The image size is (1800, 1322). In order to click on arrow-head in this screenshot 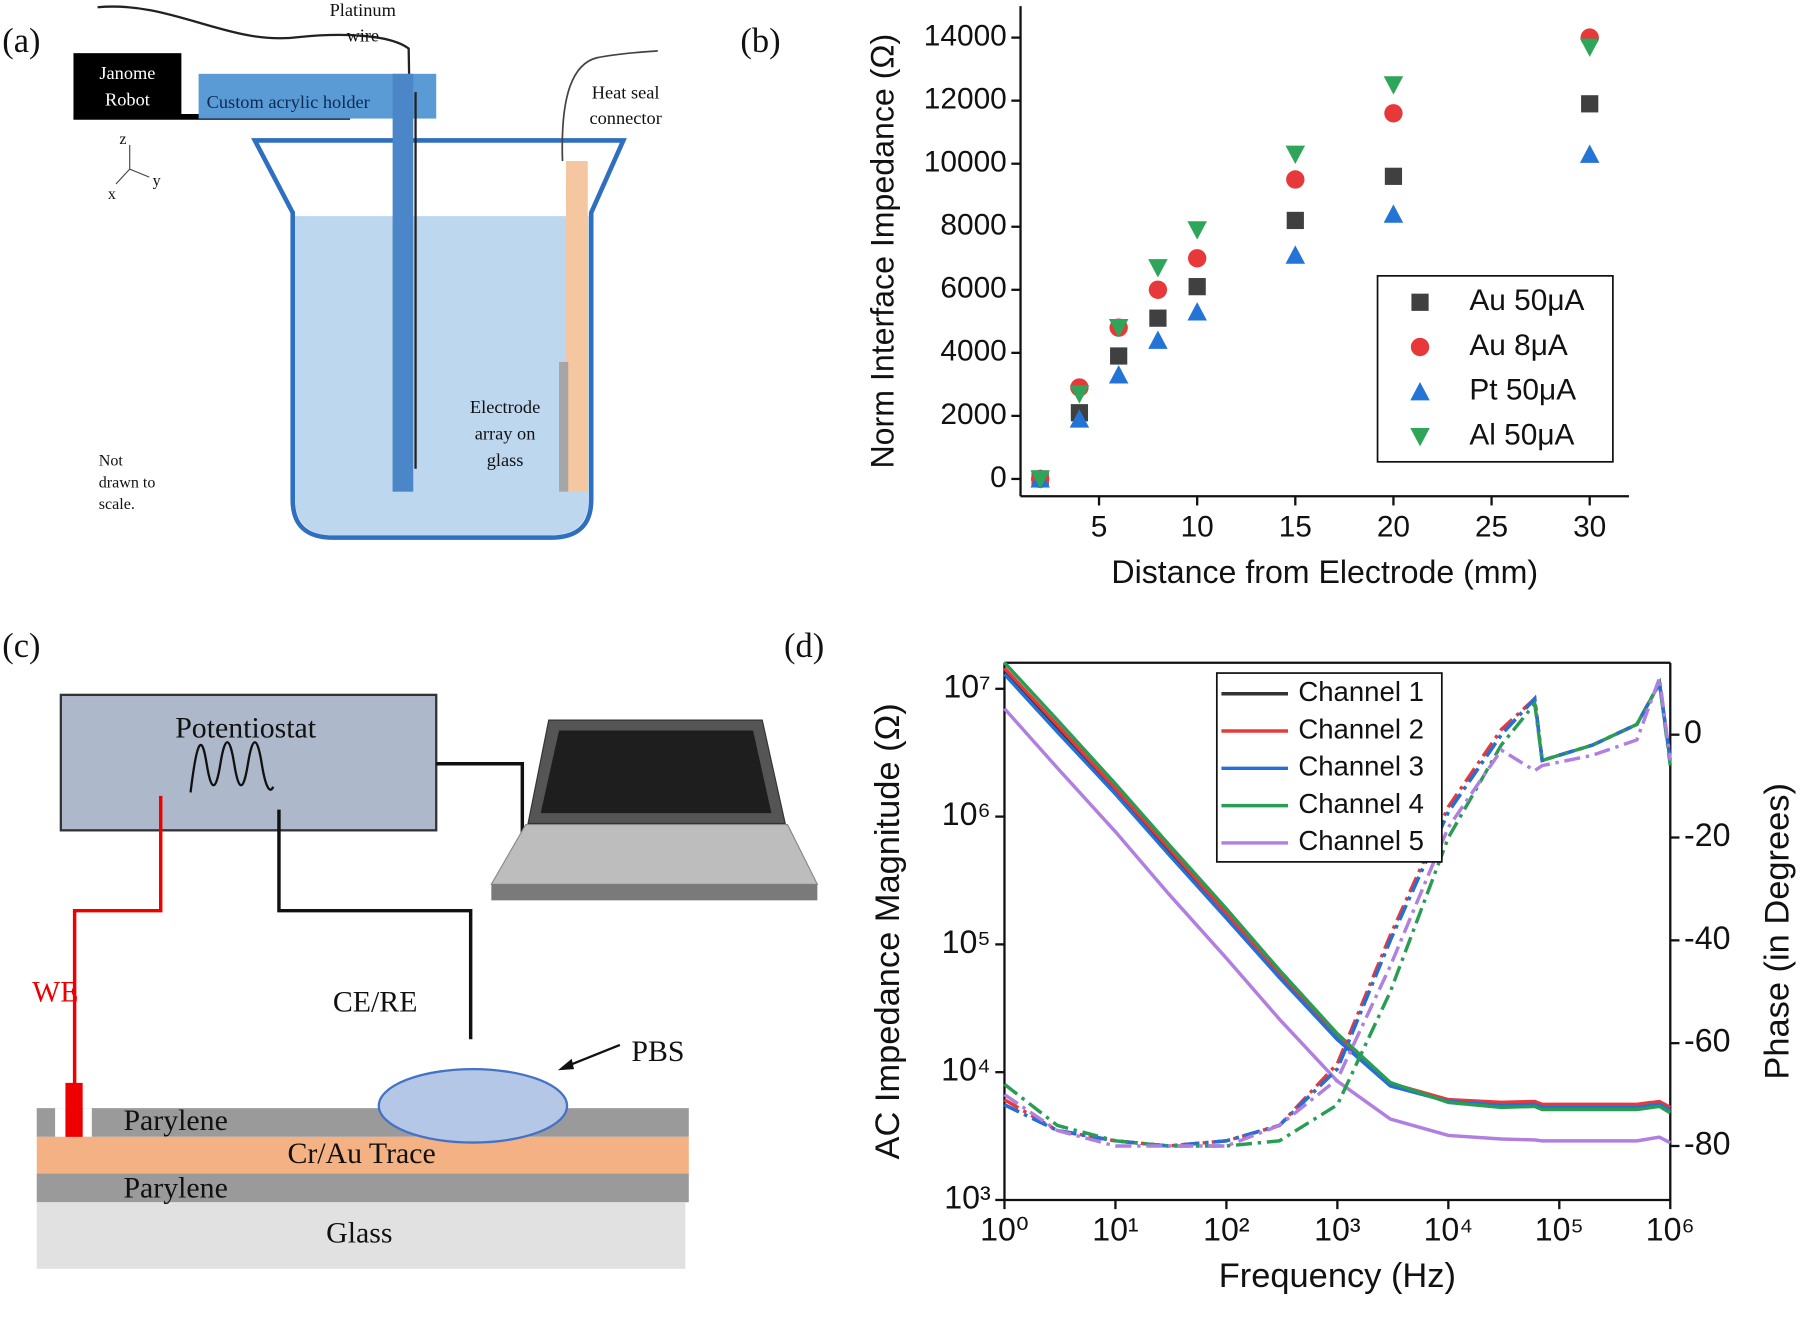, I will do `click(565, 1064)`.